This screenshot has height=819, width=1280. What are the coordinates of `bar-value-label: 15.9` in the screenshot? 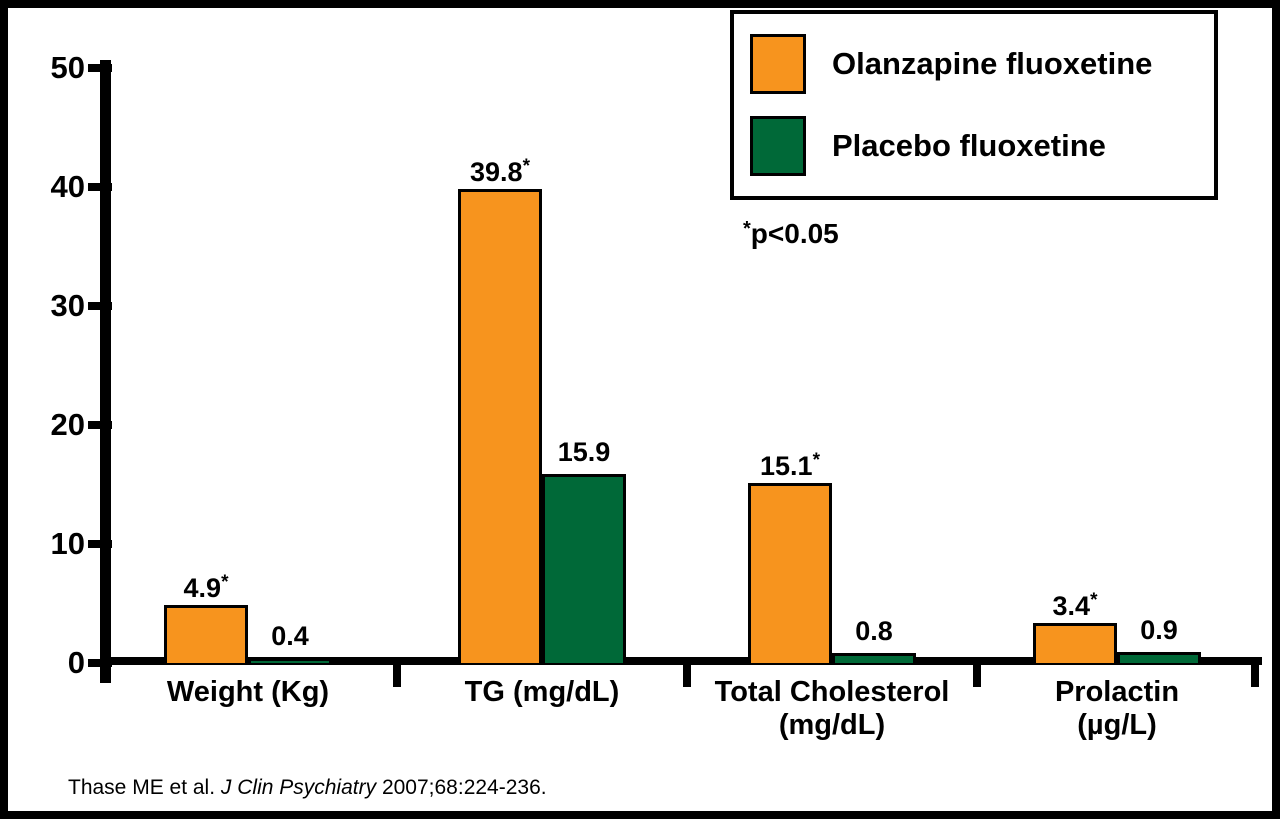 It's located at (584, 452).